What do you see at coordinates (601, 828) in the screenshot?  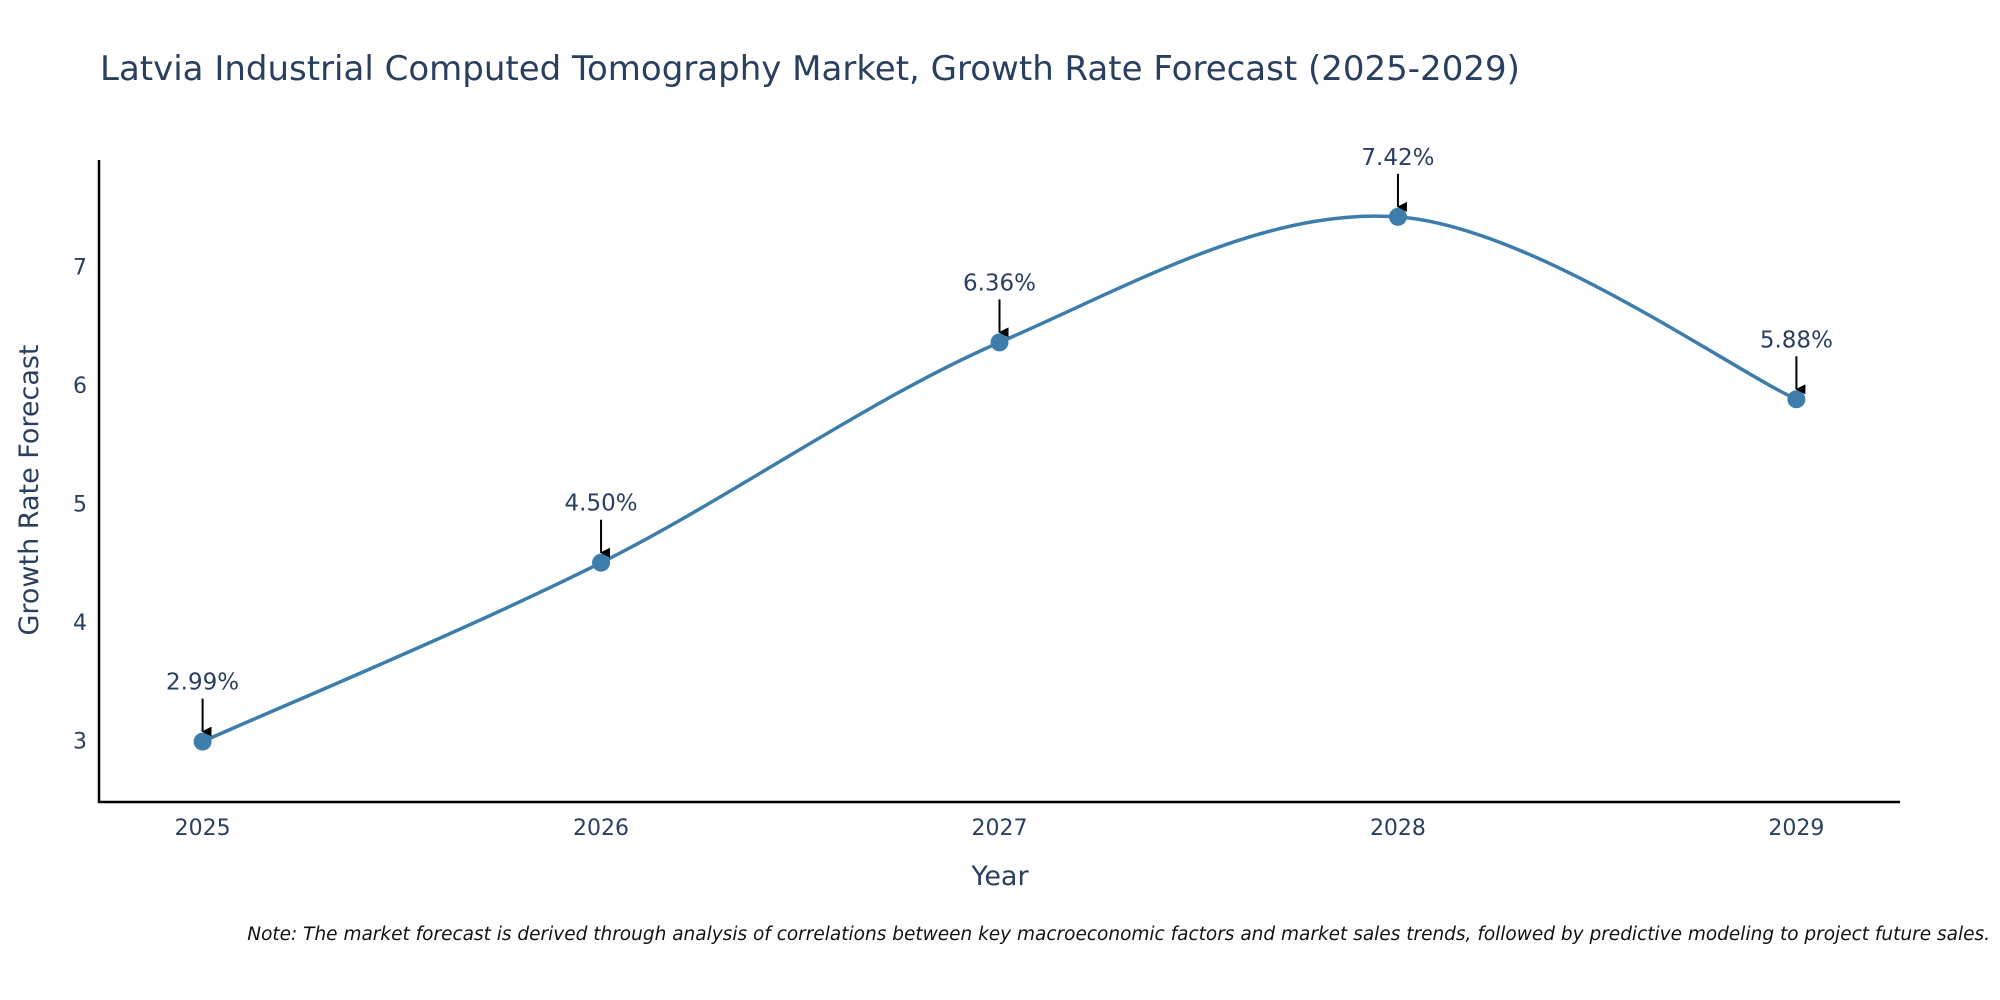 I see `x-tick-label-2026: 2026` at bounding box center [601, 828].